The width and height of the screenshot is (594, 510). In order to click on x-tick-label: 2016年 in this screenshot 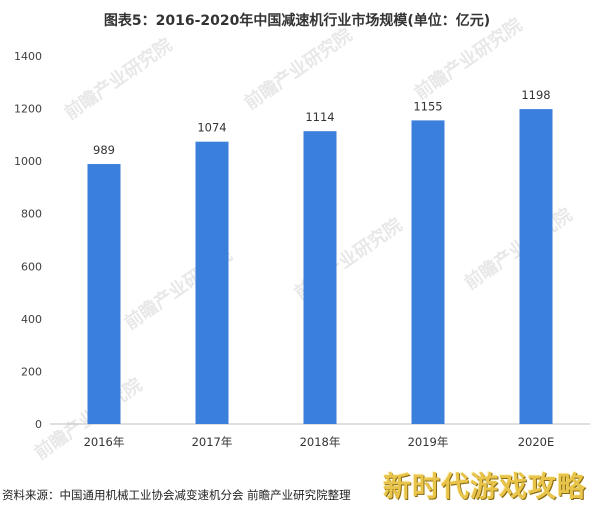, I will do `click(104, 442)`.